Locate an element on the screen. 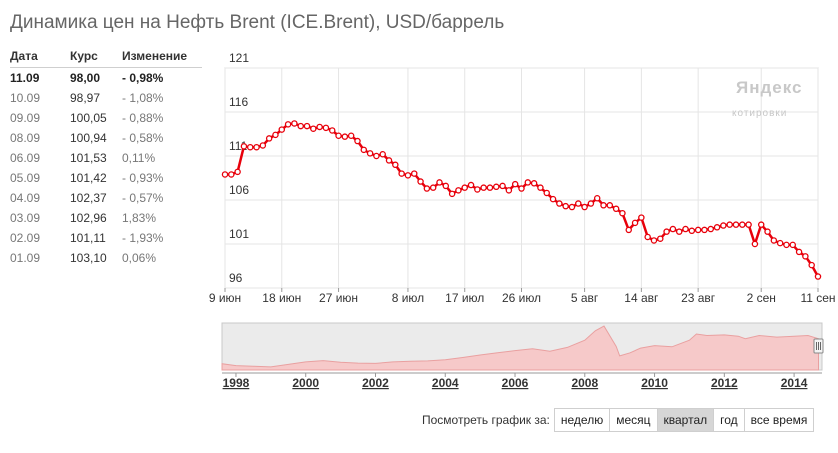 The width and height of the screenshot is (838, 453). table-row: 08.09 100,94 - 0,58% is located at coordinates (106, 138).